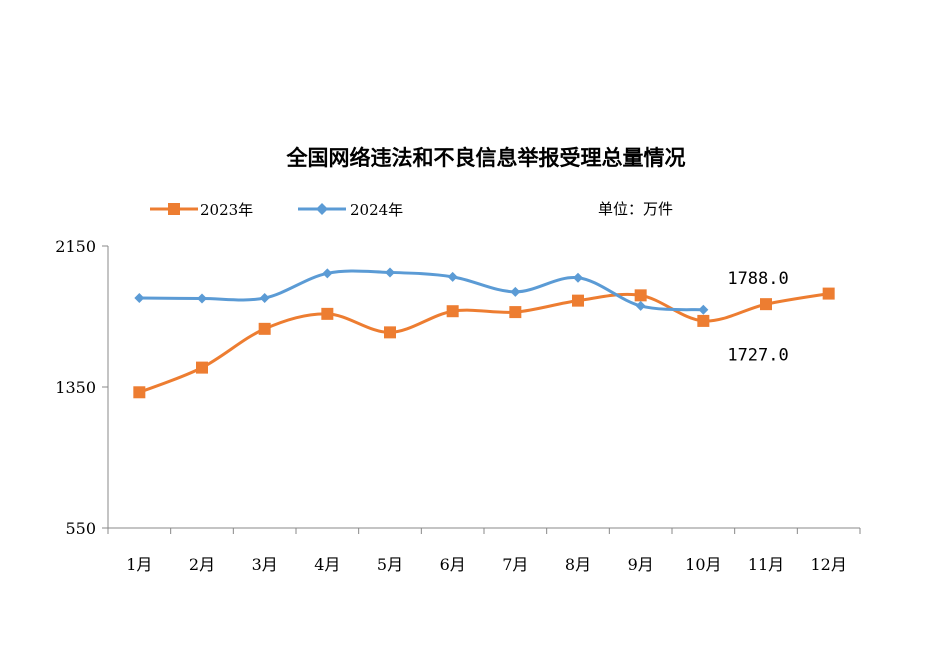 The width and height of the screenshot is (933, 655). I want to click on legend-label-2023: 2023年, so click(226, 210).